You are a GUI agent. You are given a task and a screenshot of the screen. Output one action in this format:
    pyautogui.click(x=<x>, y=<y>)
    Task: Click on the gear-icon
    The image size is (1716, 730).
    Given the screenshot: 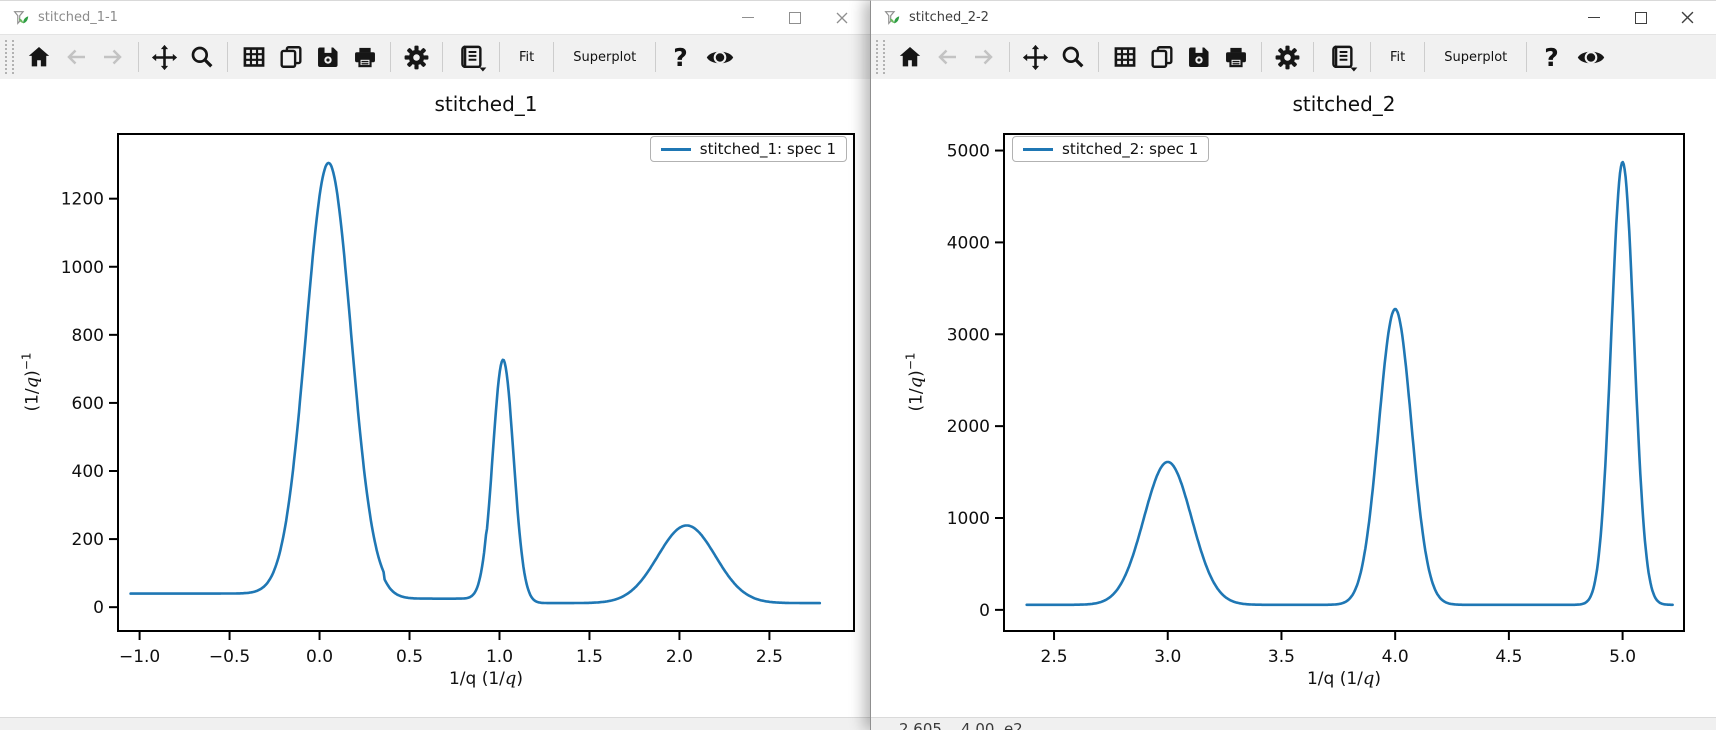 What is the action you would take?
    pyautogui.click(x=1287, y=57)
    